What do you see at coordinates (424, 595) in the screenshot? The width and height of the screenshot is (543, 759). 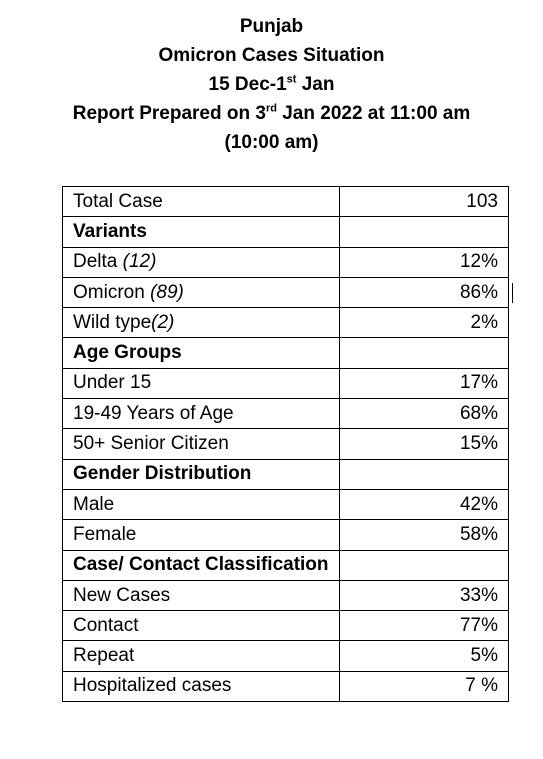 I see `row-value: 33%` at bounding box center [424, 595].